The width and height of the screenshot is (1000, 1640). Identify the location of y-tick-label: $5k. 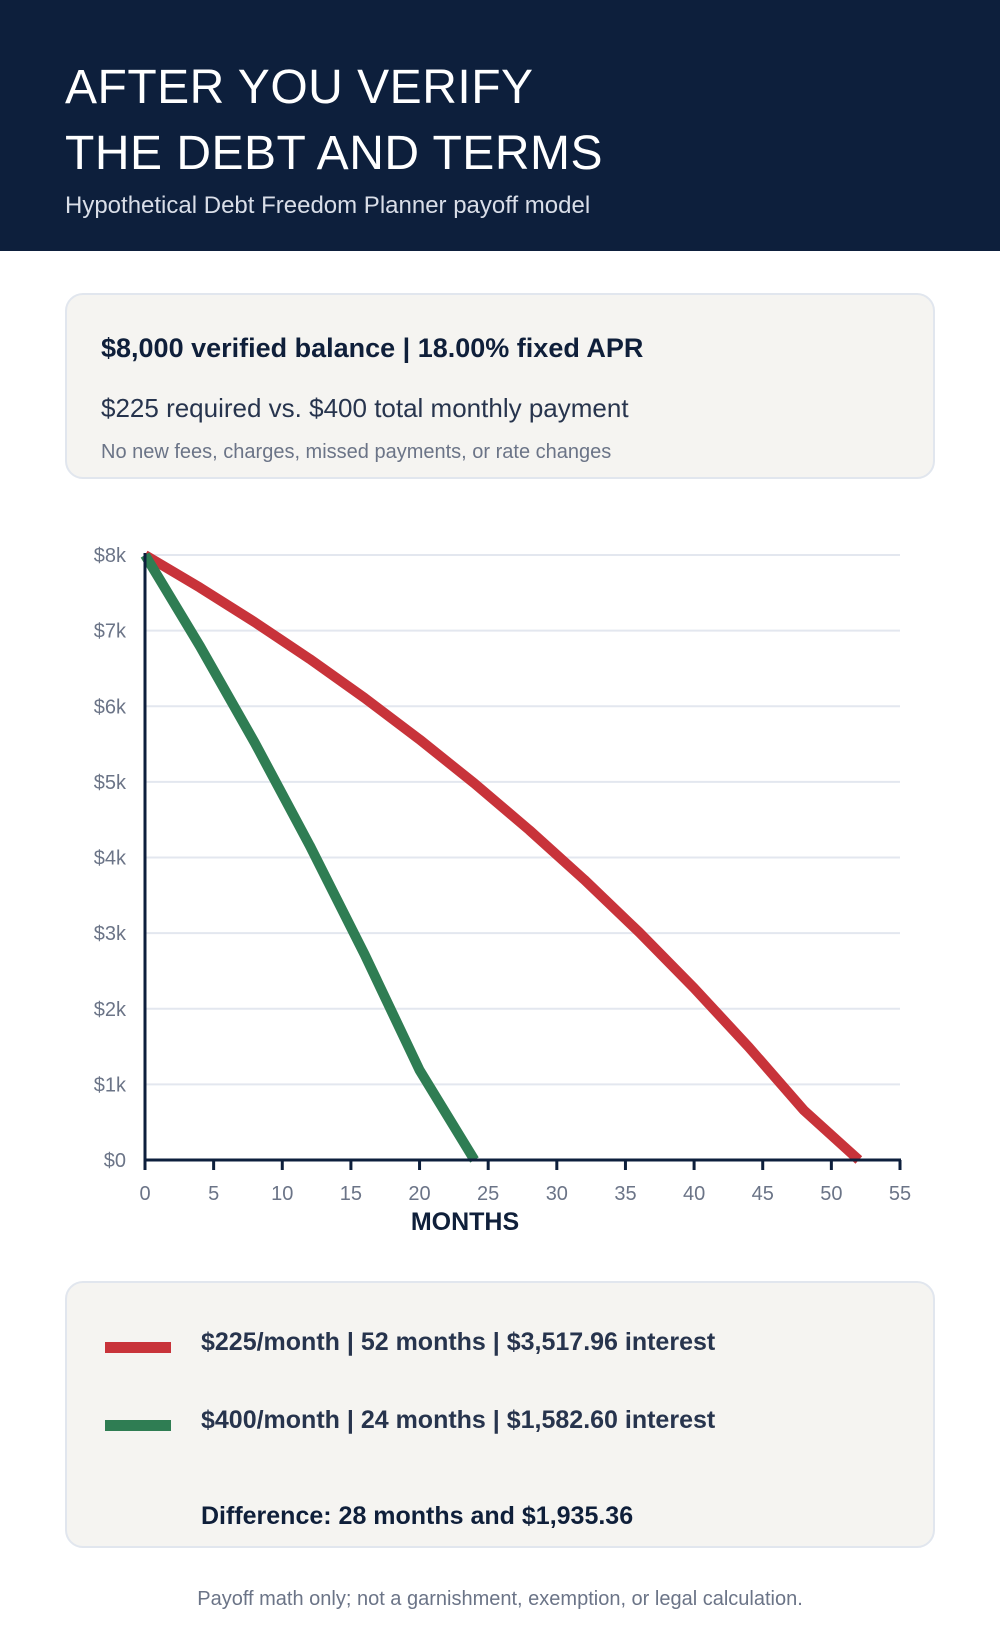
(110, 783).